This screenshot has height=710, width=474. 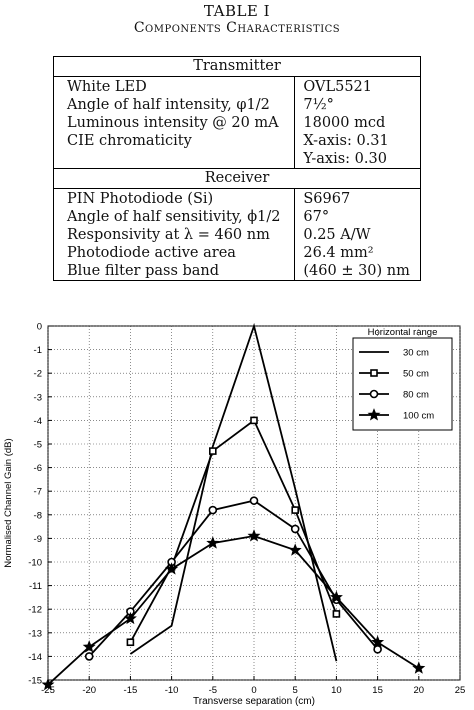 I want to click on row-label: Blue filter pass band, so click(x=143, y=271).